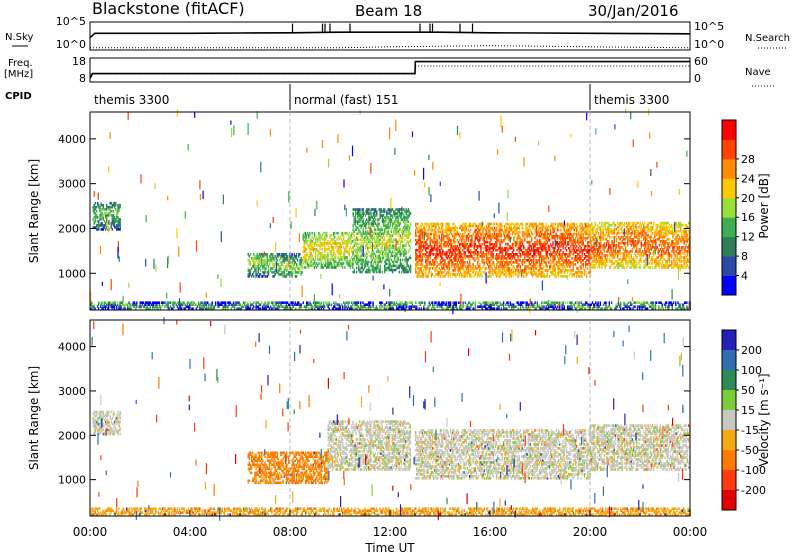  What do you see at coordinates (390, 70) in the screenshot?
I see `freq-series-group` at bounding box center [390, 70].